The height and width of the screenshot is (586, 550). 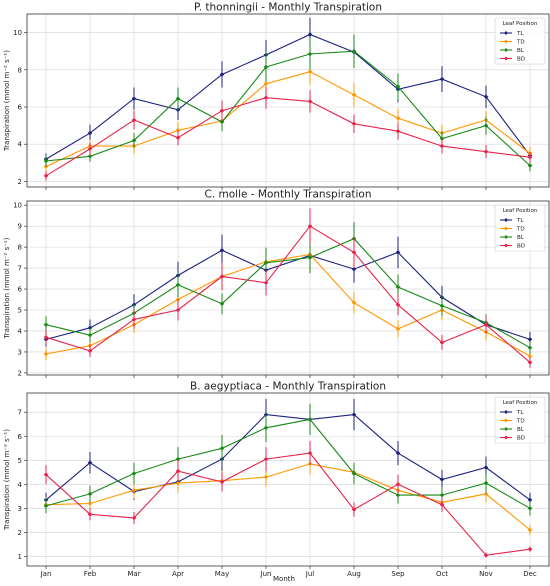 I want to click on x-tick-label: Feb, so click(x=90, y=574).